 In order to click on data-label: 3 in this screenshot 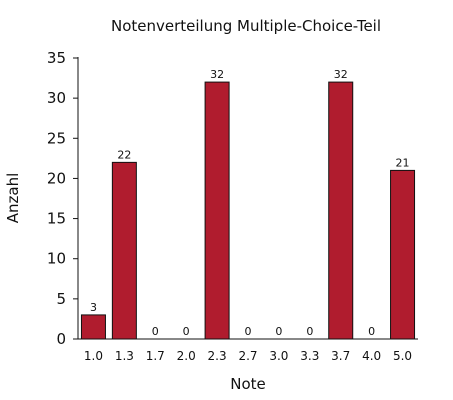, I will do `click(93, 307)`.